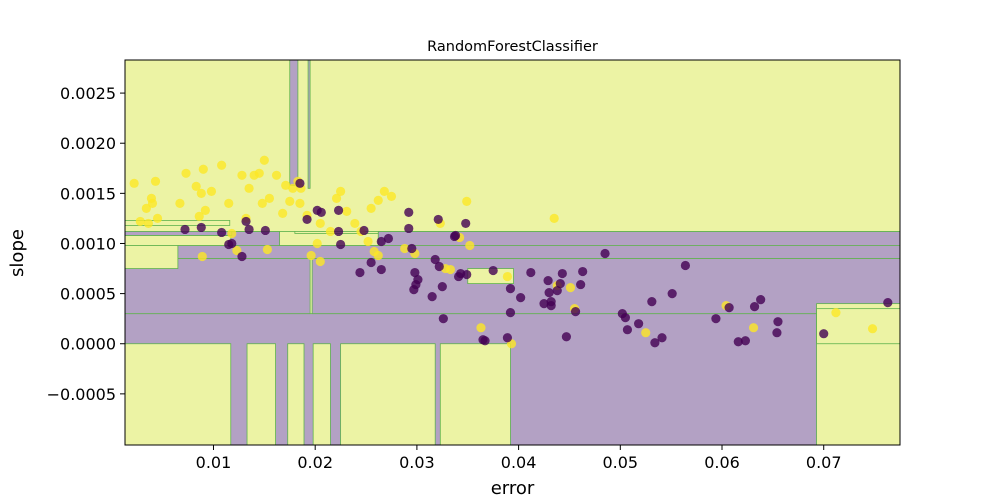 The height and width of the screenshot is (500, 1000). Describe the element at coordinates (214, 462) in the screenshot. I see `x-tick-label-0: 0.01` at that location.